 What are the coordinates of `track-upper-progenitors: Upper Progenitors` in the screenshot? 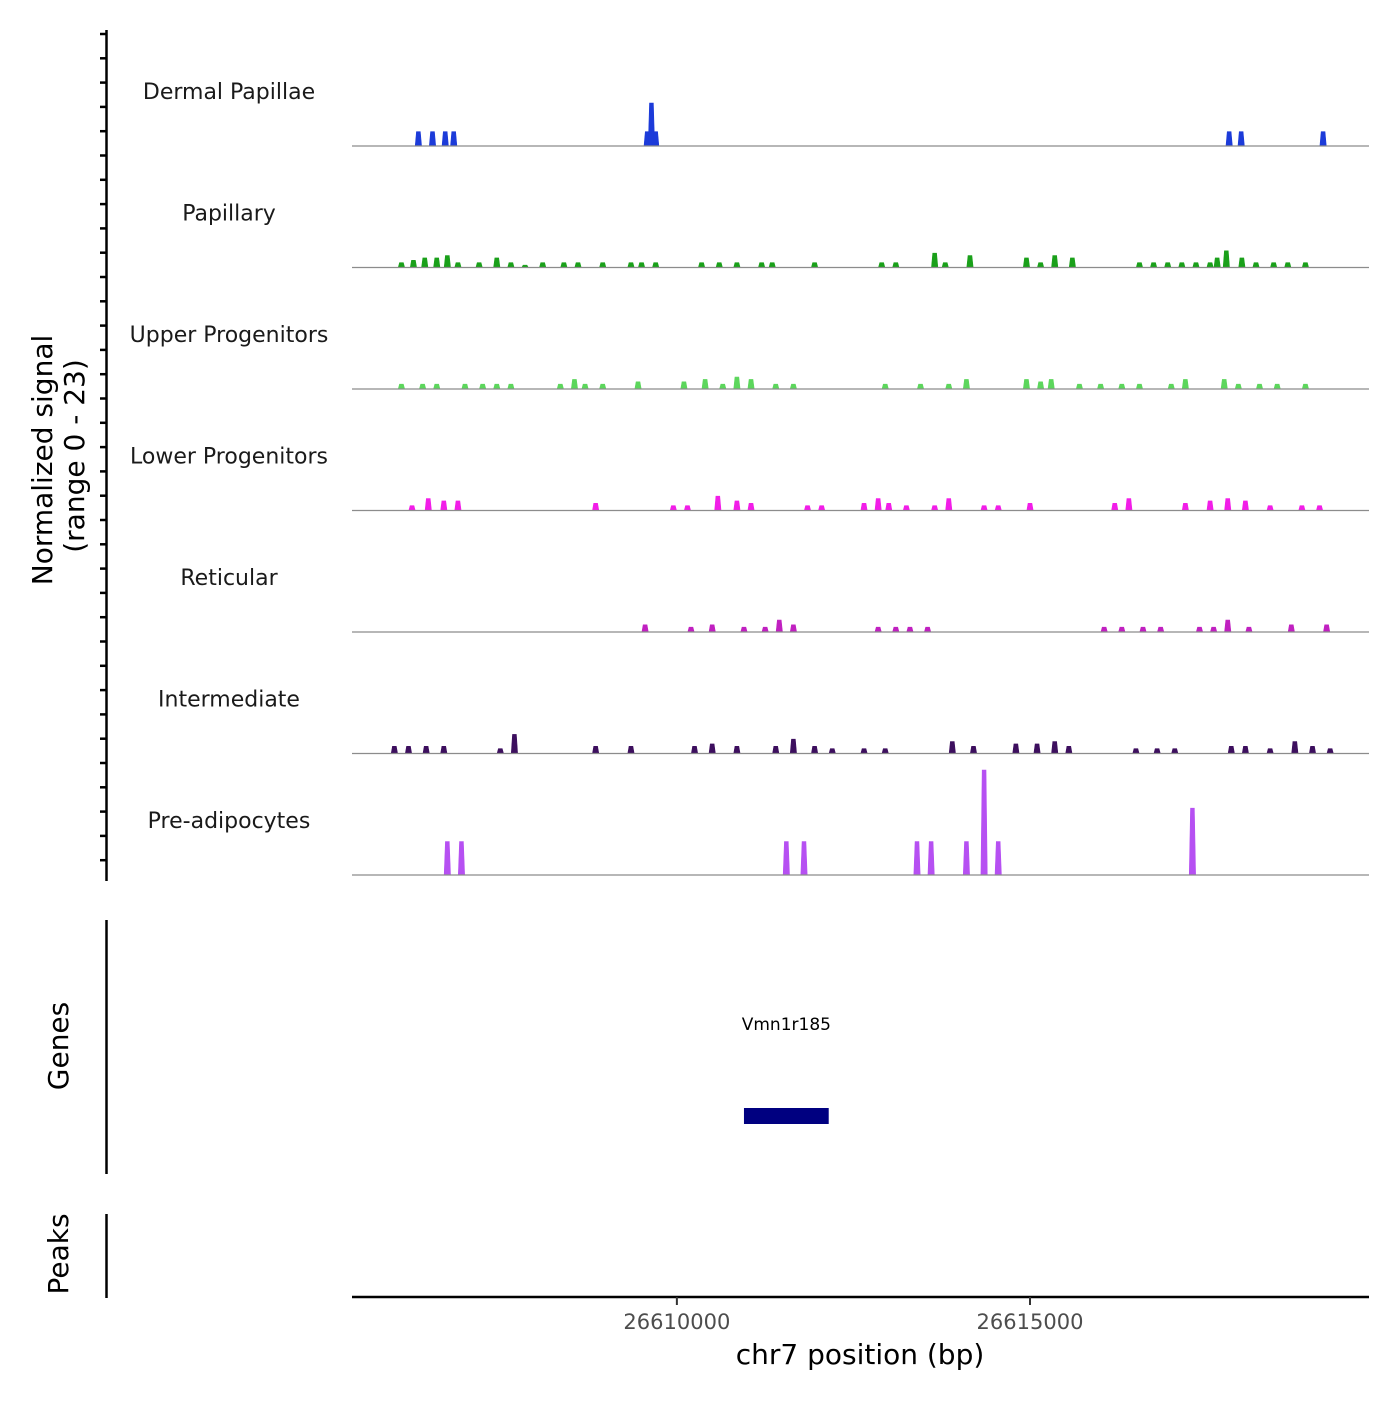 It's located at (749, 356).